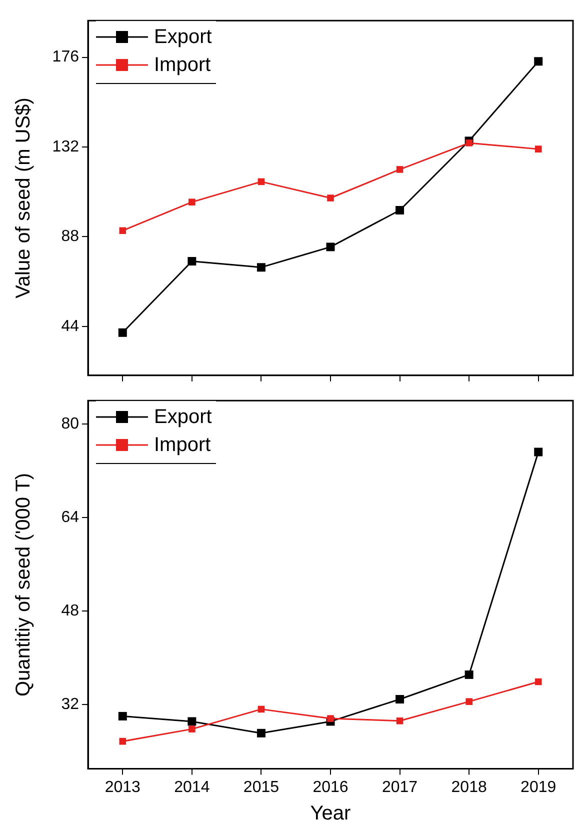  Describe the element at coordinates (330, 787) in the screenshot. I see `x-tick-label: 2016` at that location.